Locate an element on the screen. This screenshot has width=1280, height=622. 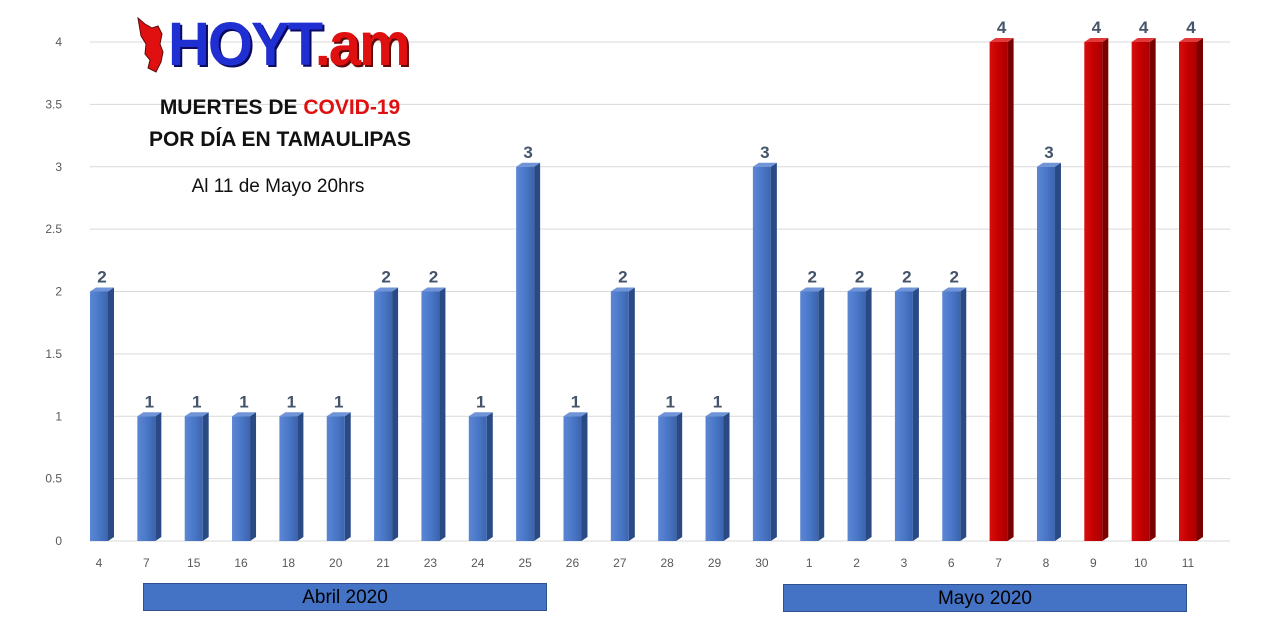
y-axis: 0 0.5 1 1.5 2 2.5 3 3.5 4 is located at coordinates (53, 291).